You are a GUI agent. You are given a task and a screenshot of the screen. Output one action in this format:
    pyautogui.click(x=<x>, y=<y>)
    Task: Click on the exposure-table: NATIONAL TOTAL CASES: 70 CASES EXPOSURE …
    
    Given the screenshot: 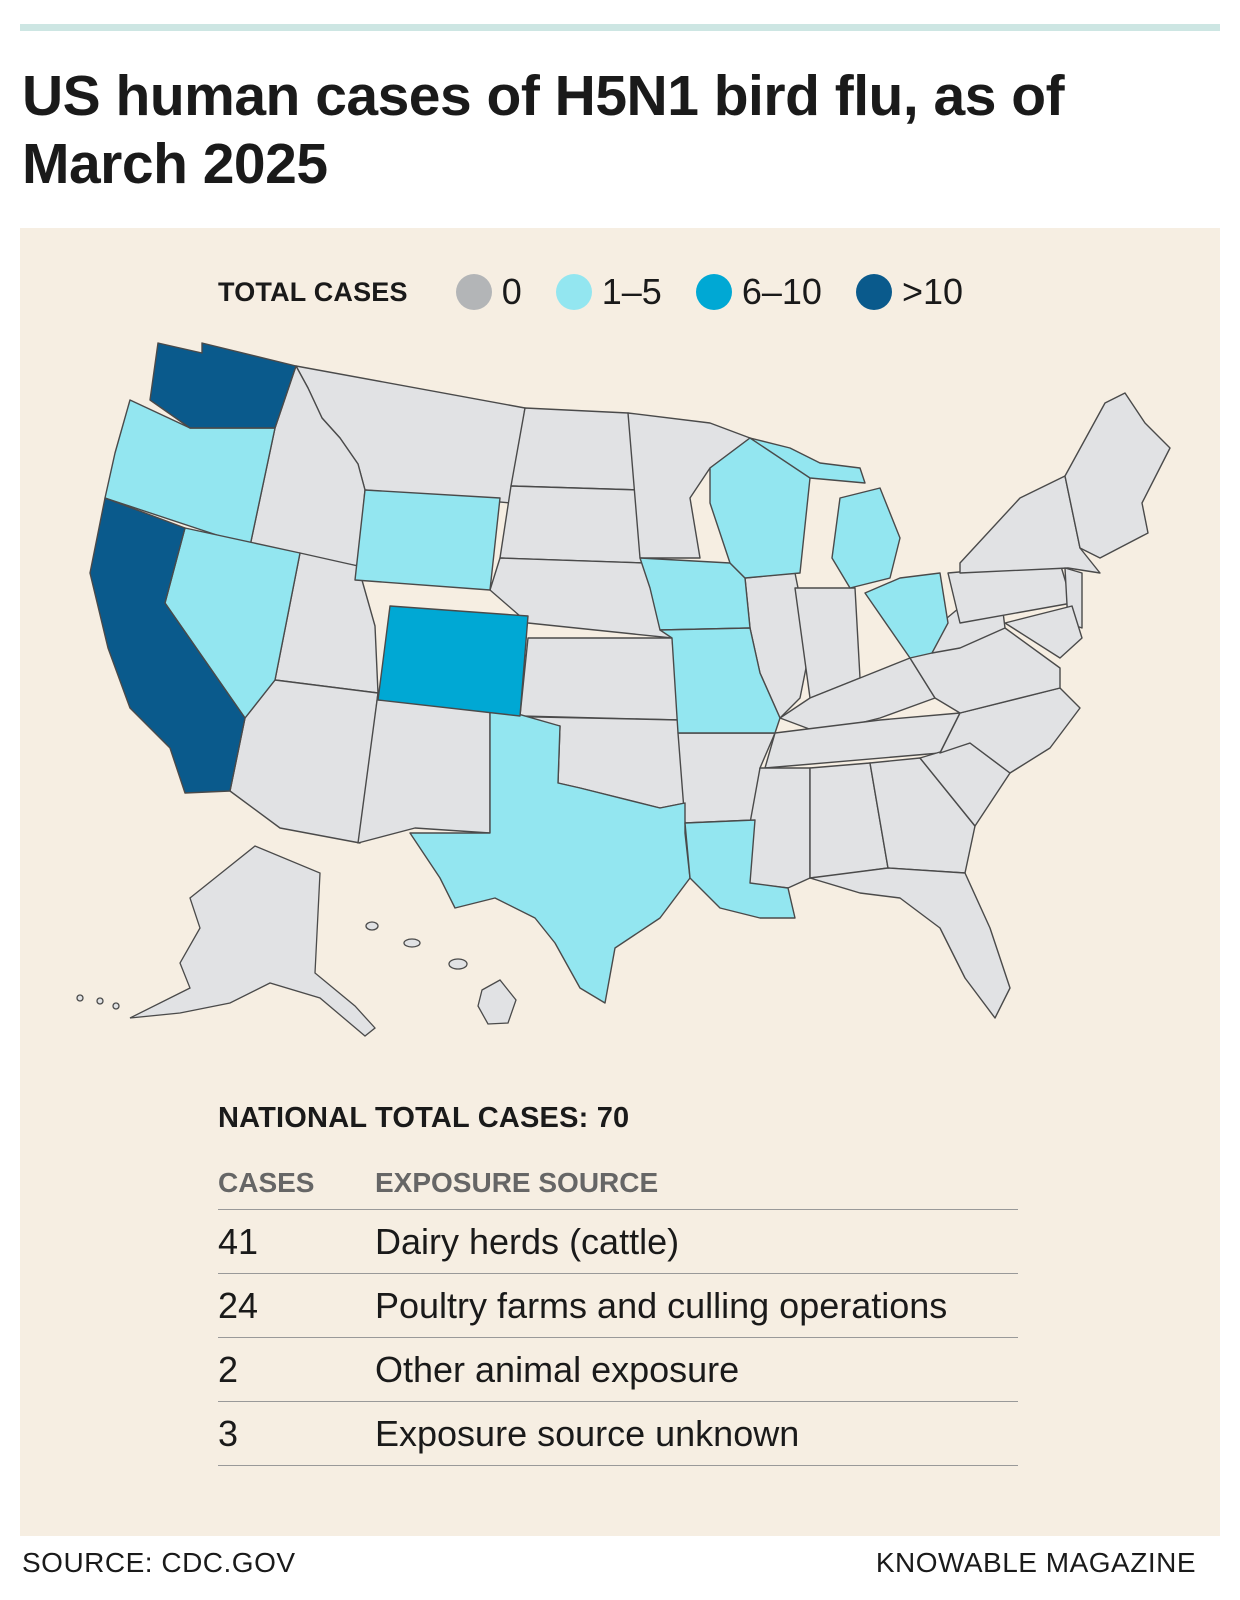 What is the action you would take?
    pyautogui.click(x=618, y=1284)
    